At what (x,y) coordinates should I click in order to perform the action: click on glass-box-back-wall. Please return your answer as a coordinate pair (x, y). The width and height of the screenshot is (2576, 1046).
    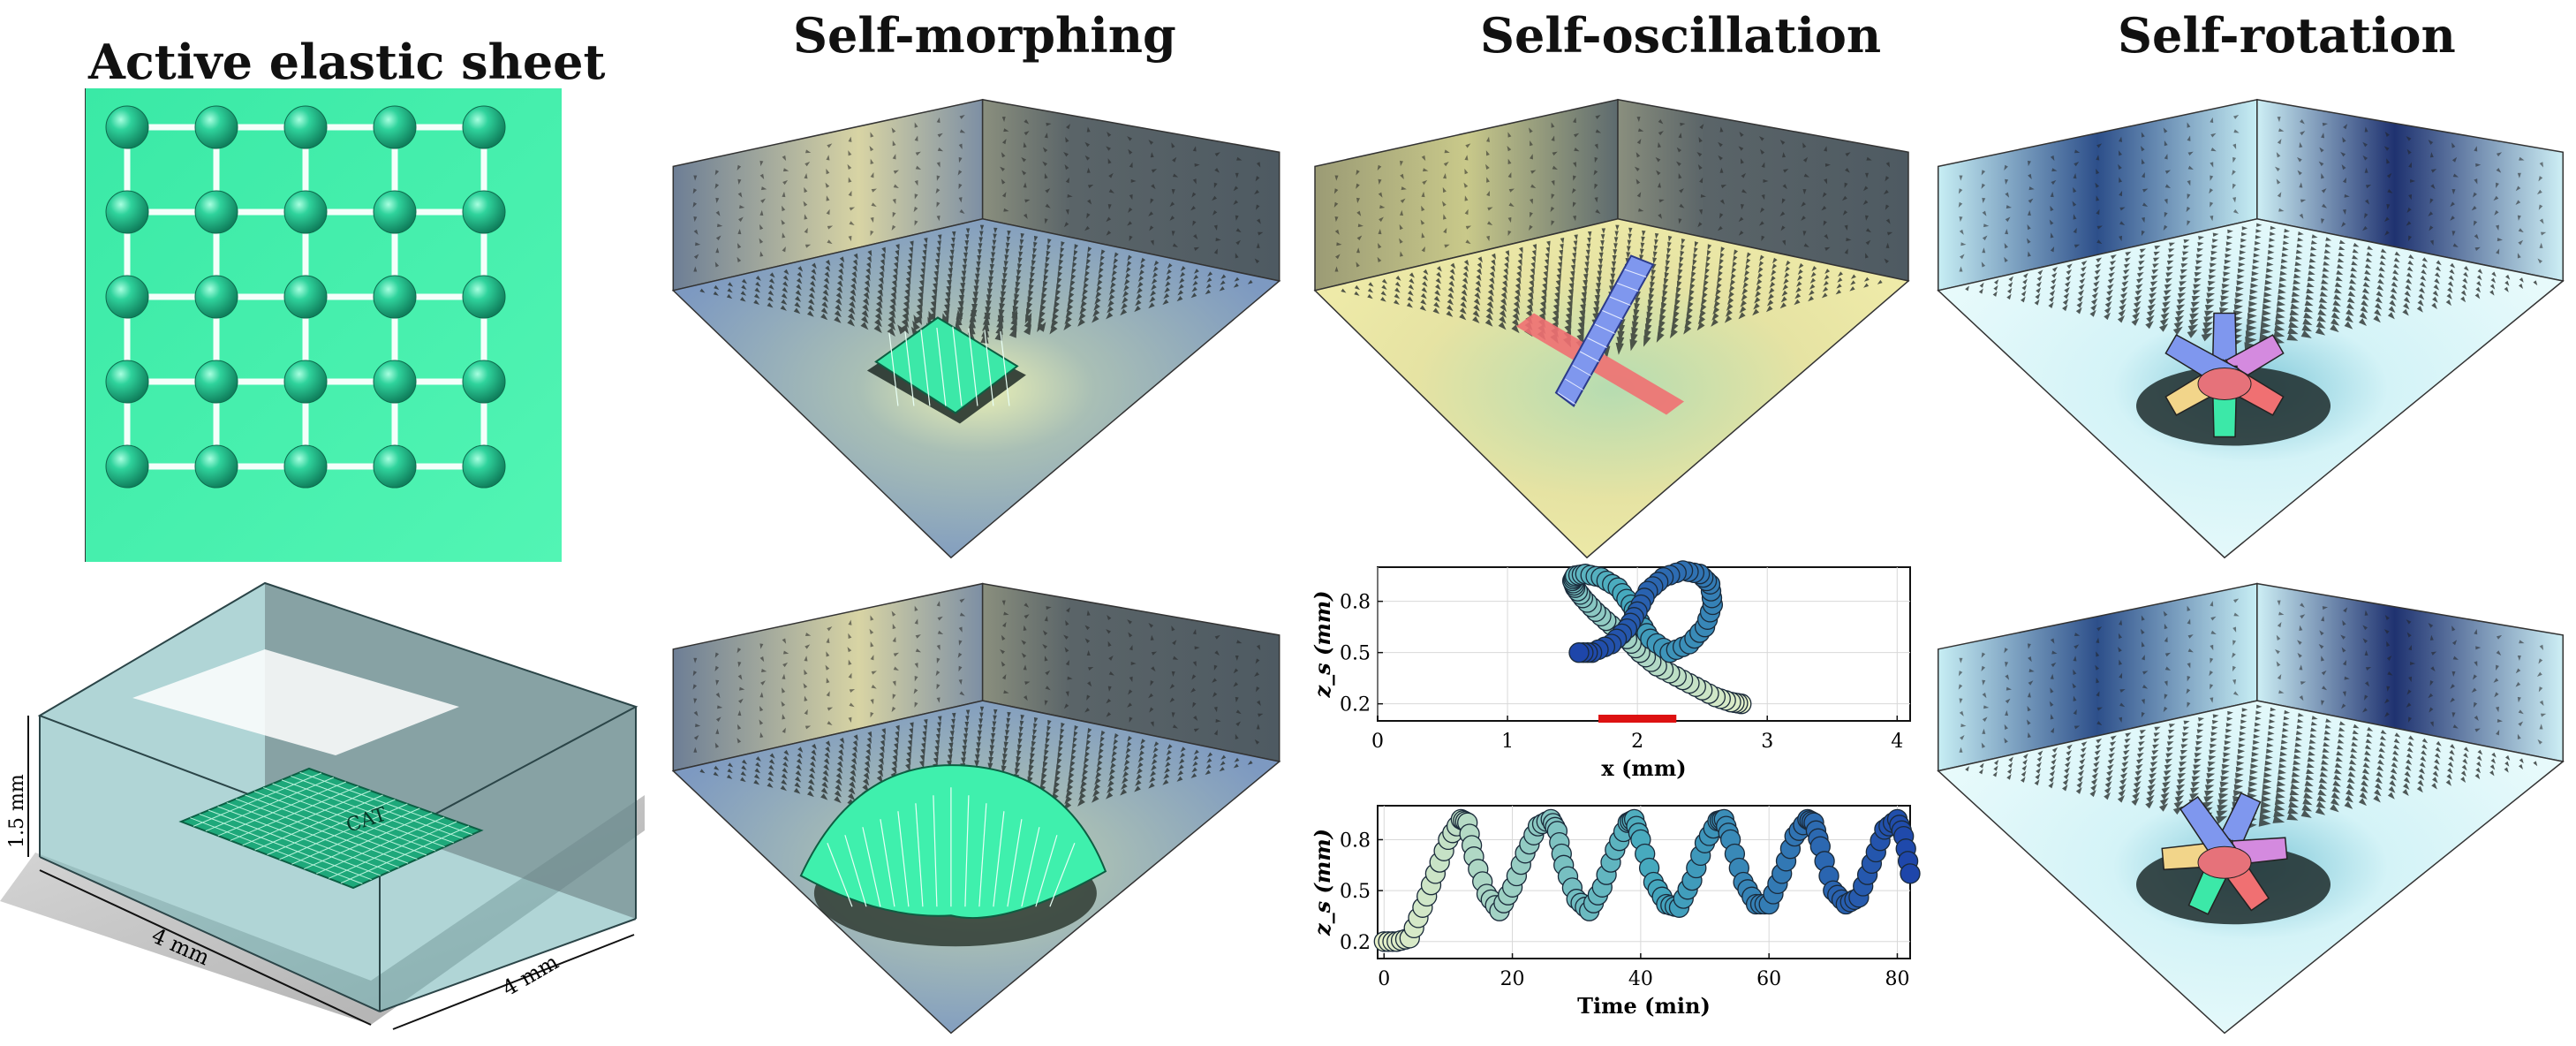
    Looking at the image, I should click on (450, 751).